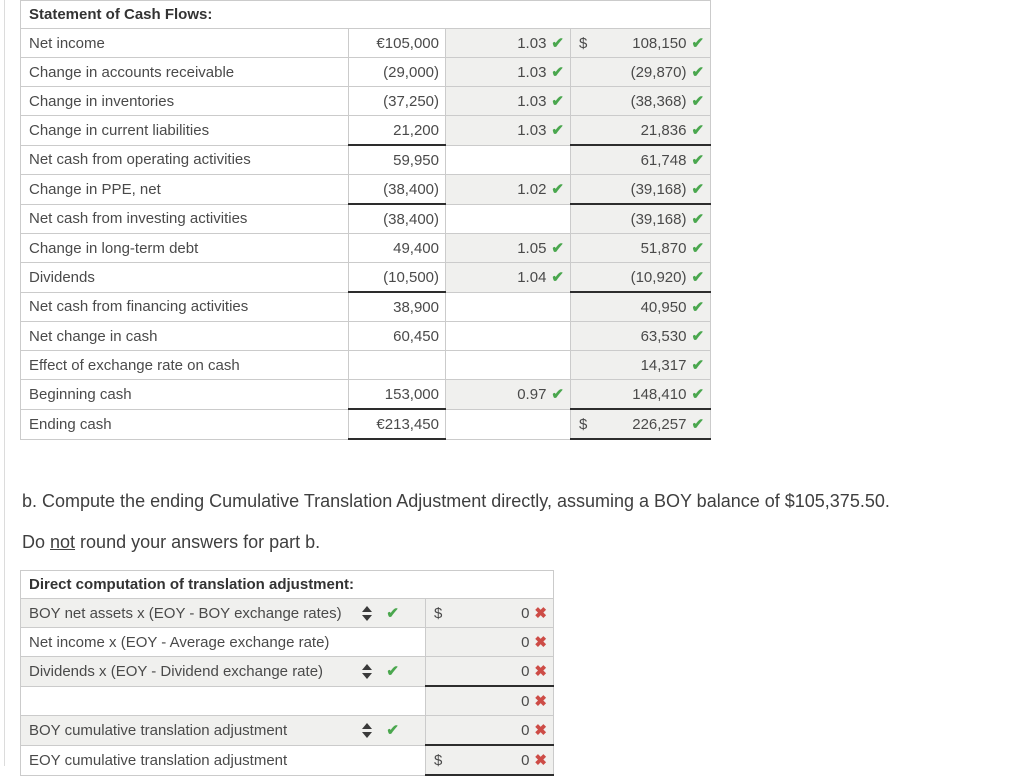 Image resolution: width=1024 pixels, height=776 pixels. I want to click on usd-value: (10,920), so click(658, 277).